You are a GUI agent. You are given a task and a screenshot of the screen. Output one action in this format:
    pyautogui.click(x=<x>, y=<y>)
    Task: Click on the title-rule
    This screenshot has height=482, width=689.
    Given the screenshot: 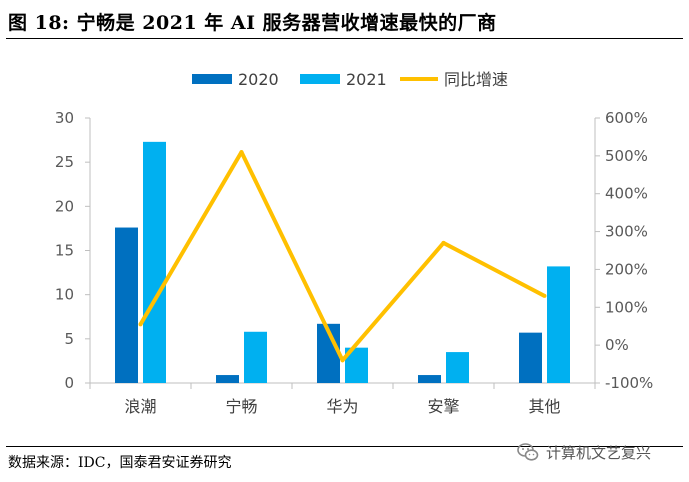 What is the action you would take?
    pyautogui.click(x=344, y=38)
    